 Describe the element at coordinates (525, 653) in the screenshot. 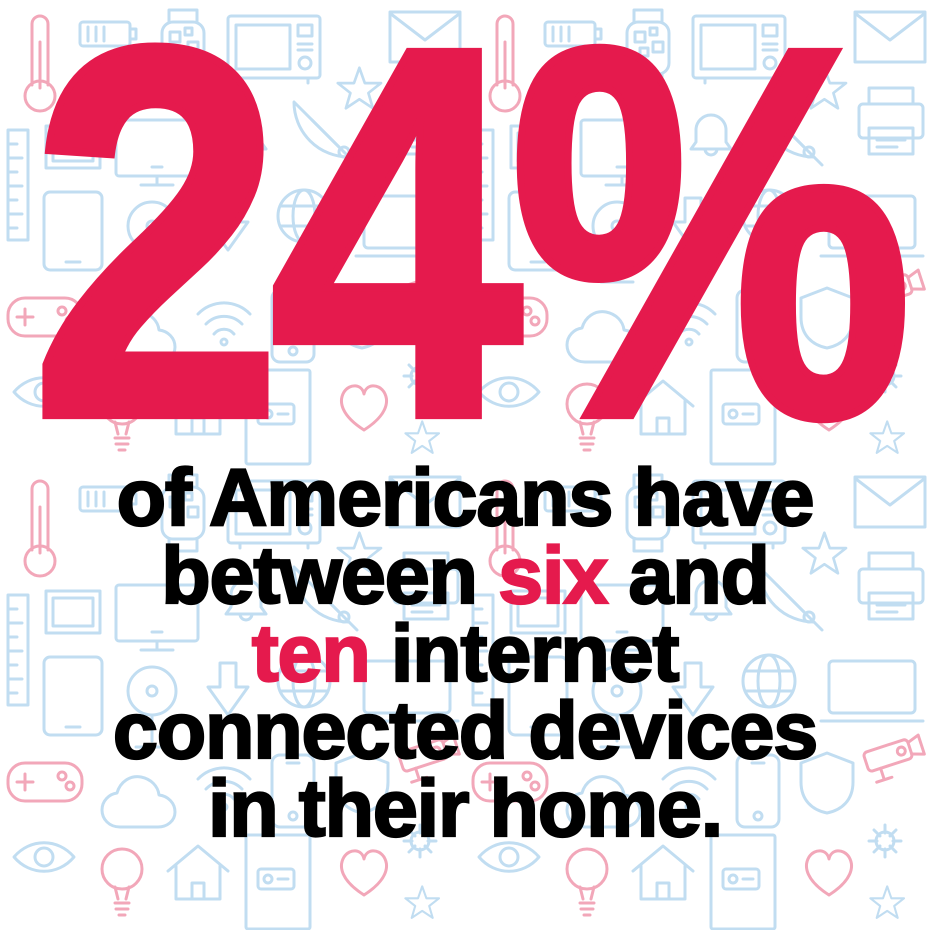

I see `statement-text: internet` at that location.